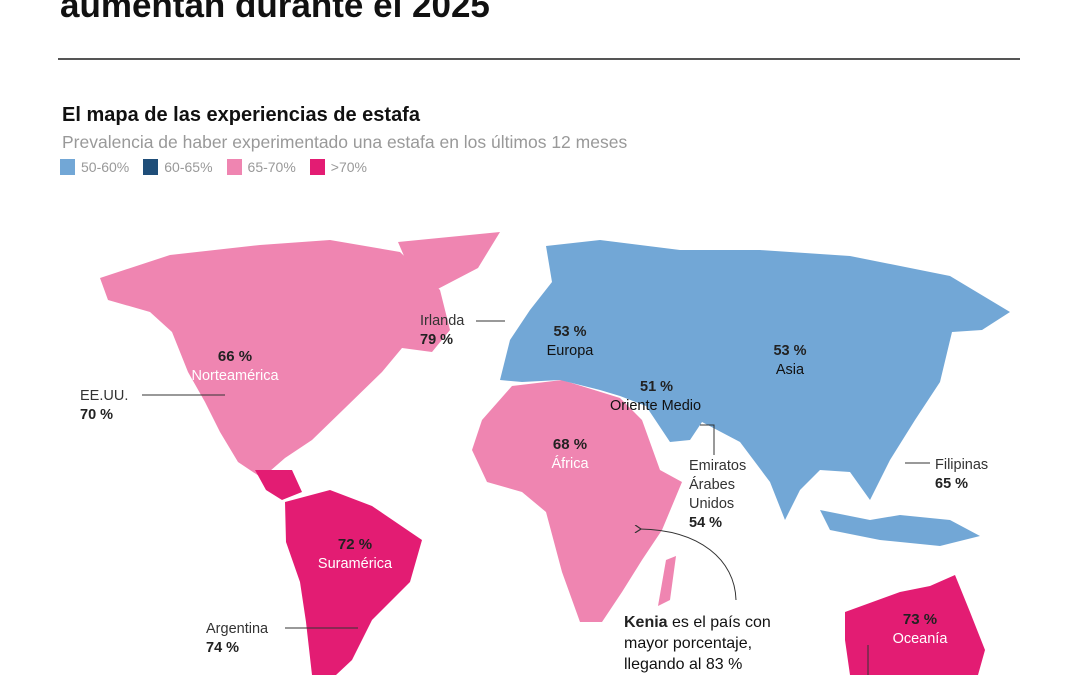  I want to click on arrow-kenia, so click(688, 565).